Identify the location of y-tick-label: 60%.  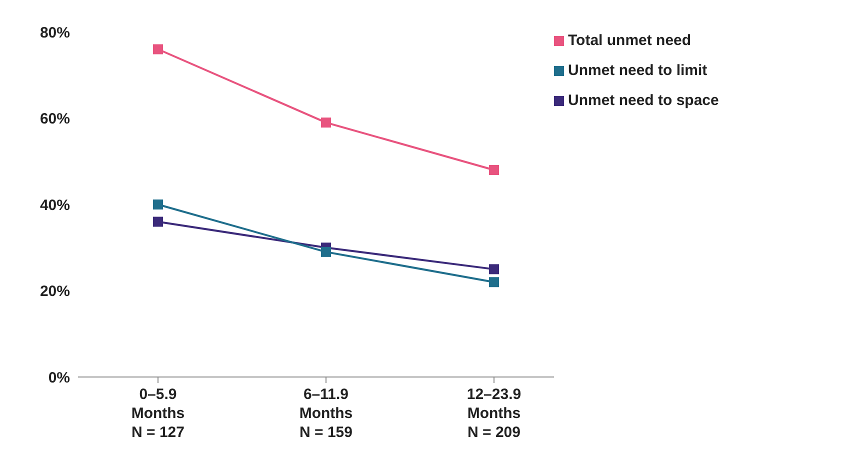
(55, 119).